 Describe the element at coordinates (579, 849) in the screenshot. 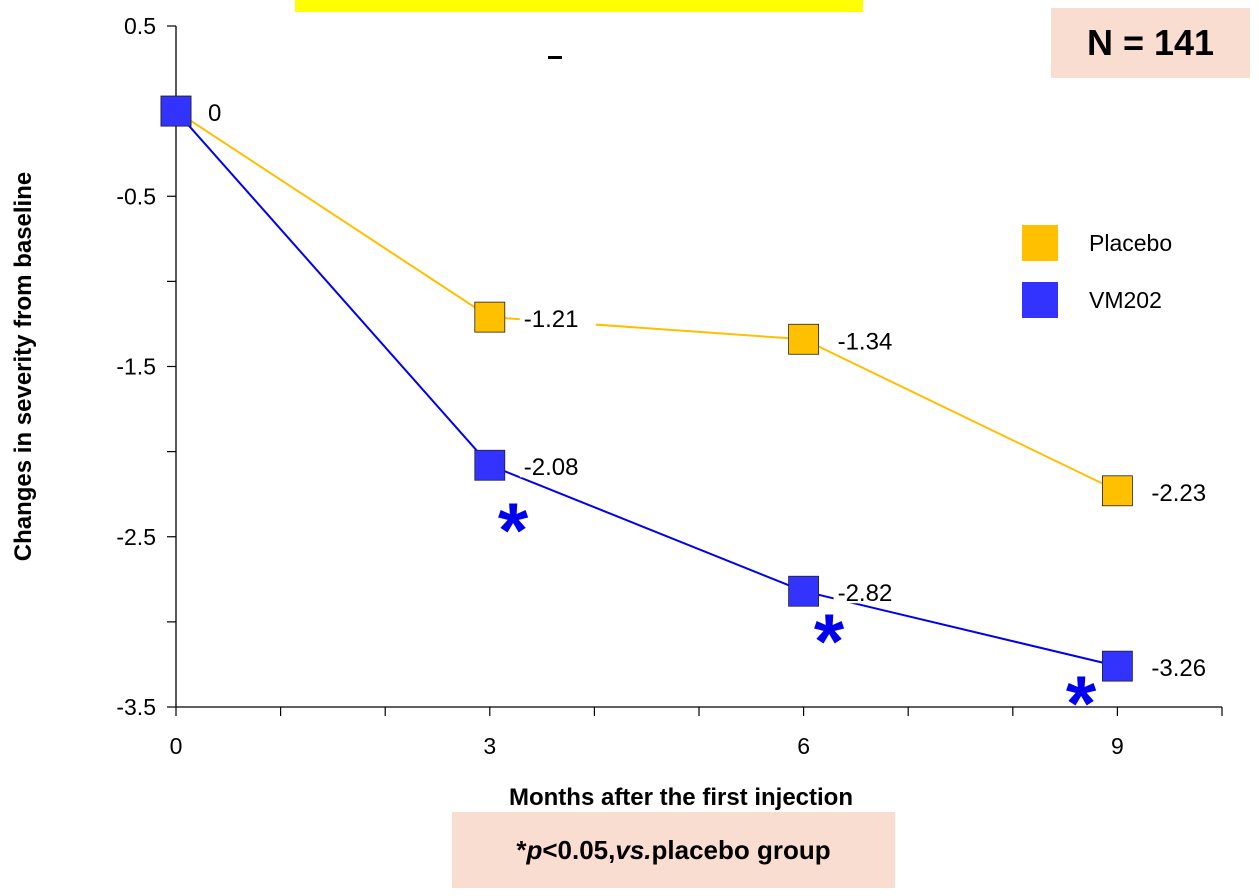

I see `footnote-threshold: <0.05,` at that location.